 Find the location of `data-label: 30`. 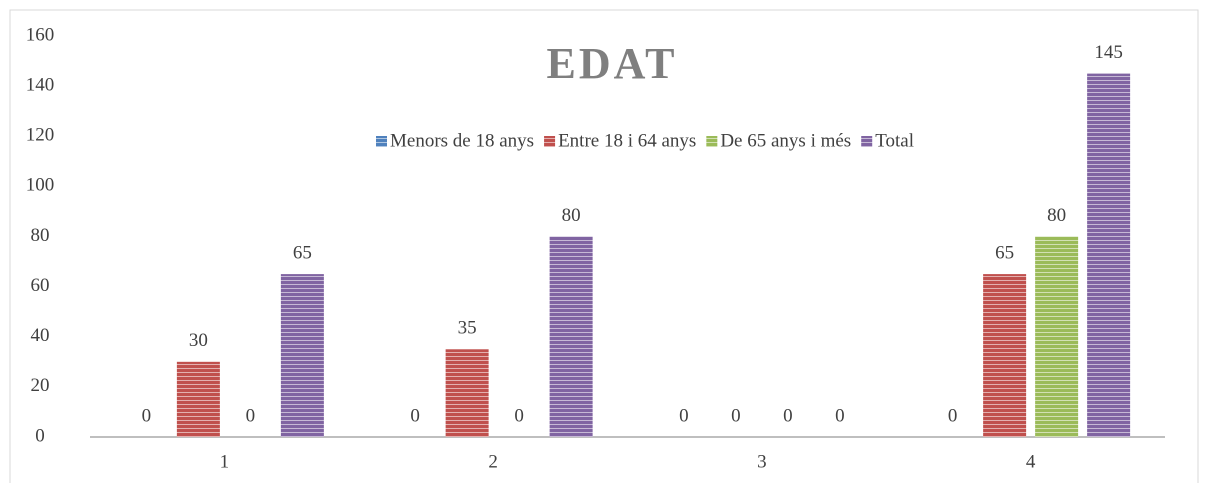

data-label: 30 is located at coordinates (198, 340).